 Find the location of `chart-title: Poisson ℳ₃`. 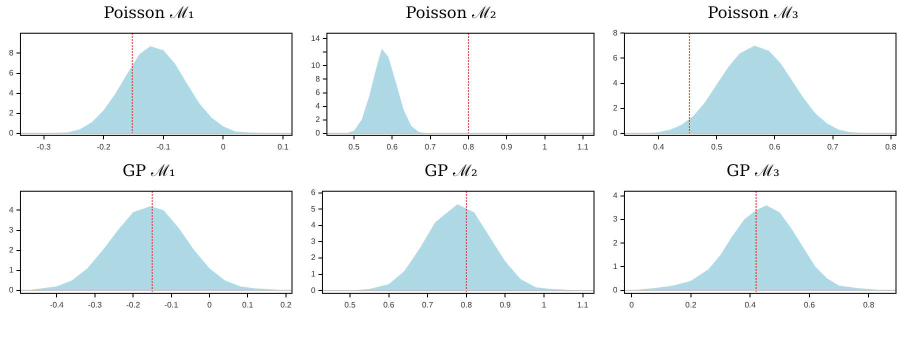

chart-title: Poisson ℳ₃ is located at coordinates (753, 12).